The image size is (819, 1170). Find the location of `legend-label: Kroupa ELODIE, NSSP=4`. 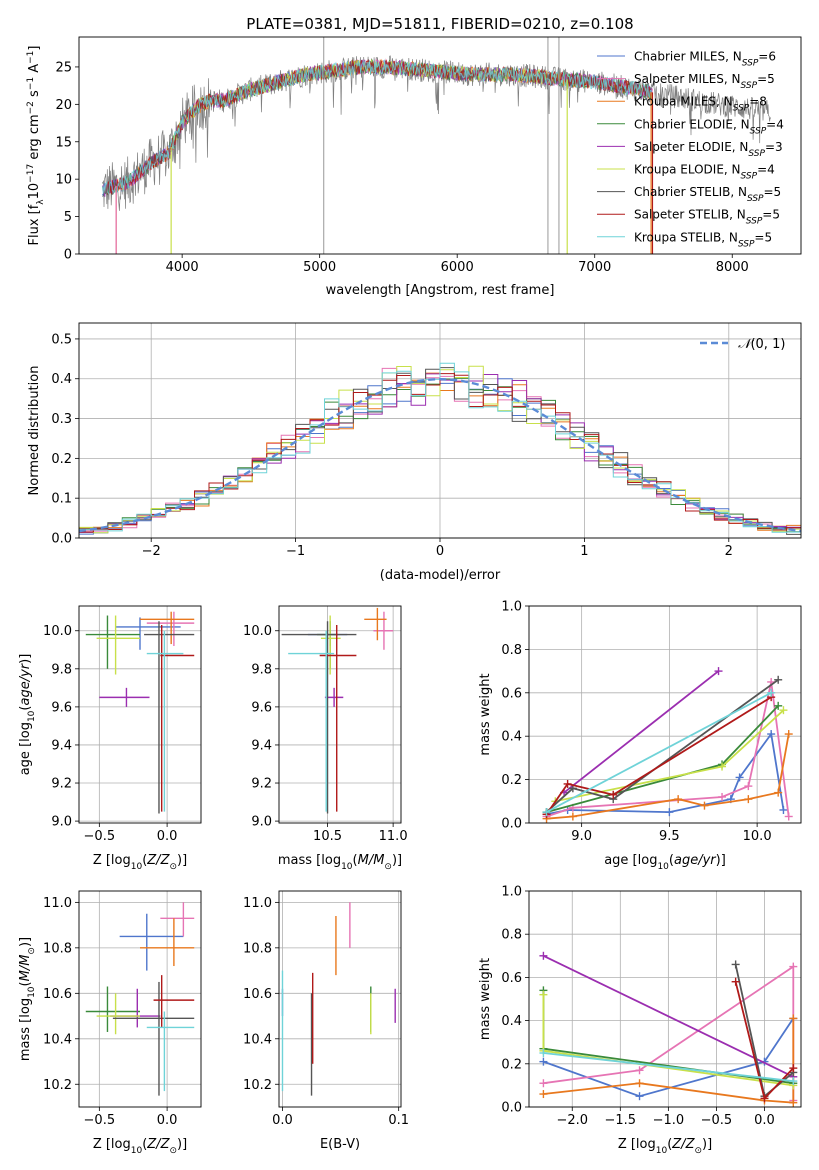

legend-label: Kroupa ELODIE, NSSP=4 is located at coordinates (704, 172).